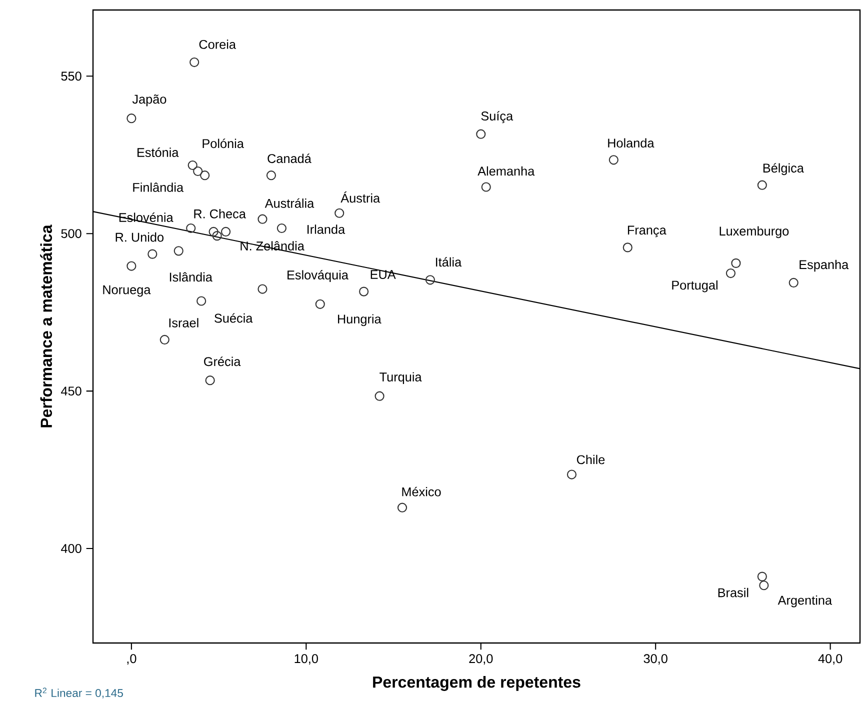  Describe the element at coordinates (71, 549) in the screenshot. I see `y-tick-label: 400` at that location.